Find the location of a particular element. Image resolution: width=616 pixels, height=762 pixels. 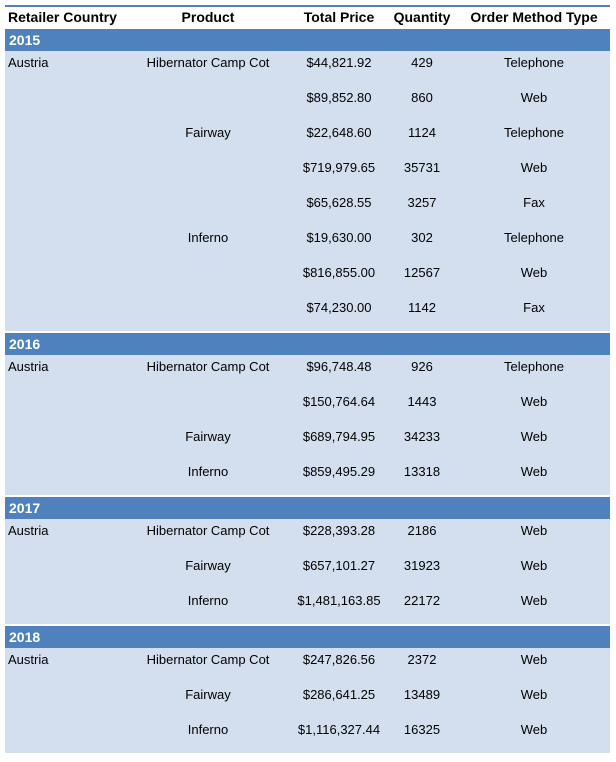

total-price-cell: $150,764.64 is located at coordinates (339, 401).